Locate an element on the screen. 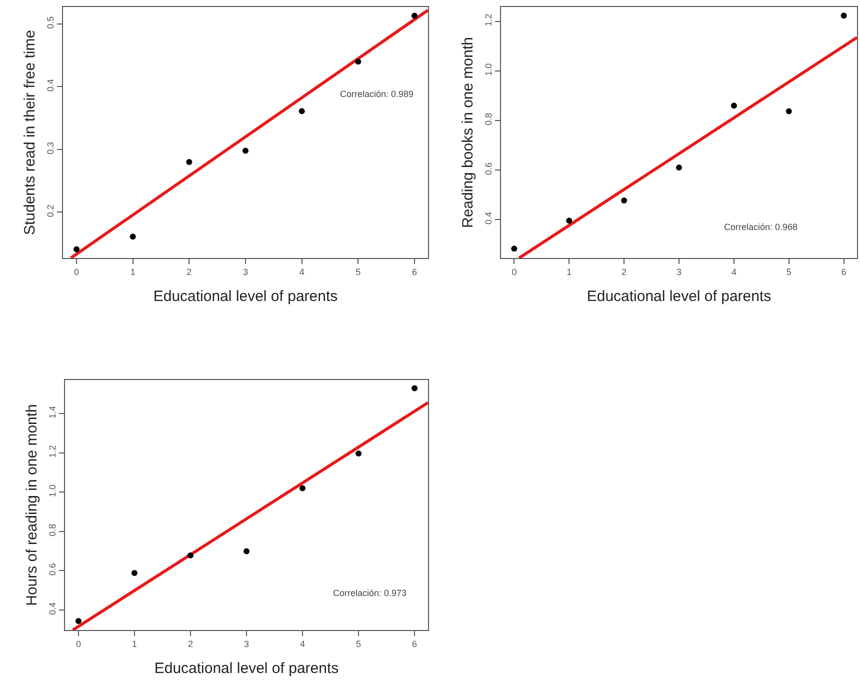 The width and height of the screenshot is (860, 687). annotation: Correlación: 0.973 is located at coordinates (370, 593).